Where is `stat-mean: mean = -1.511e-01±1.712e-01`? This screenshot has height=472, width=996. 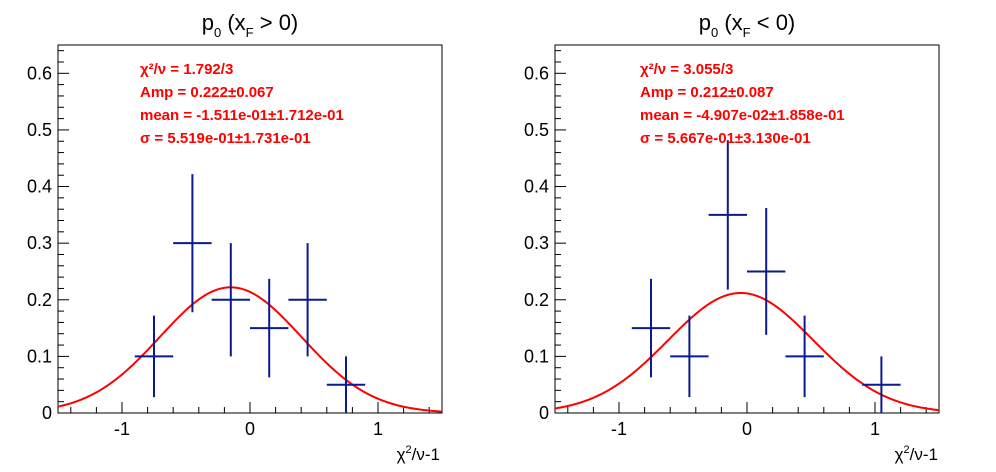 stat-mean: mean = -1.511e-01±1.712e-01 is located at coordinates (242, 115).